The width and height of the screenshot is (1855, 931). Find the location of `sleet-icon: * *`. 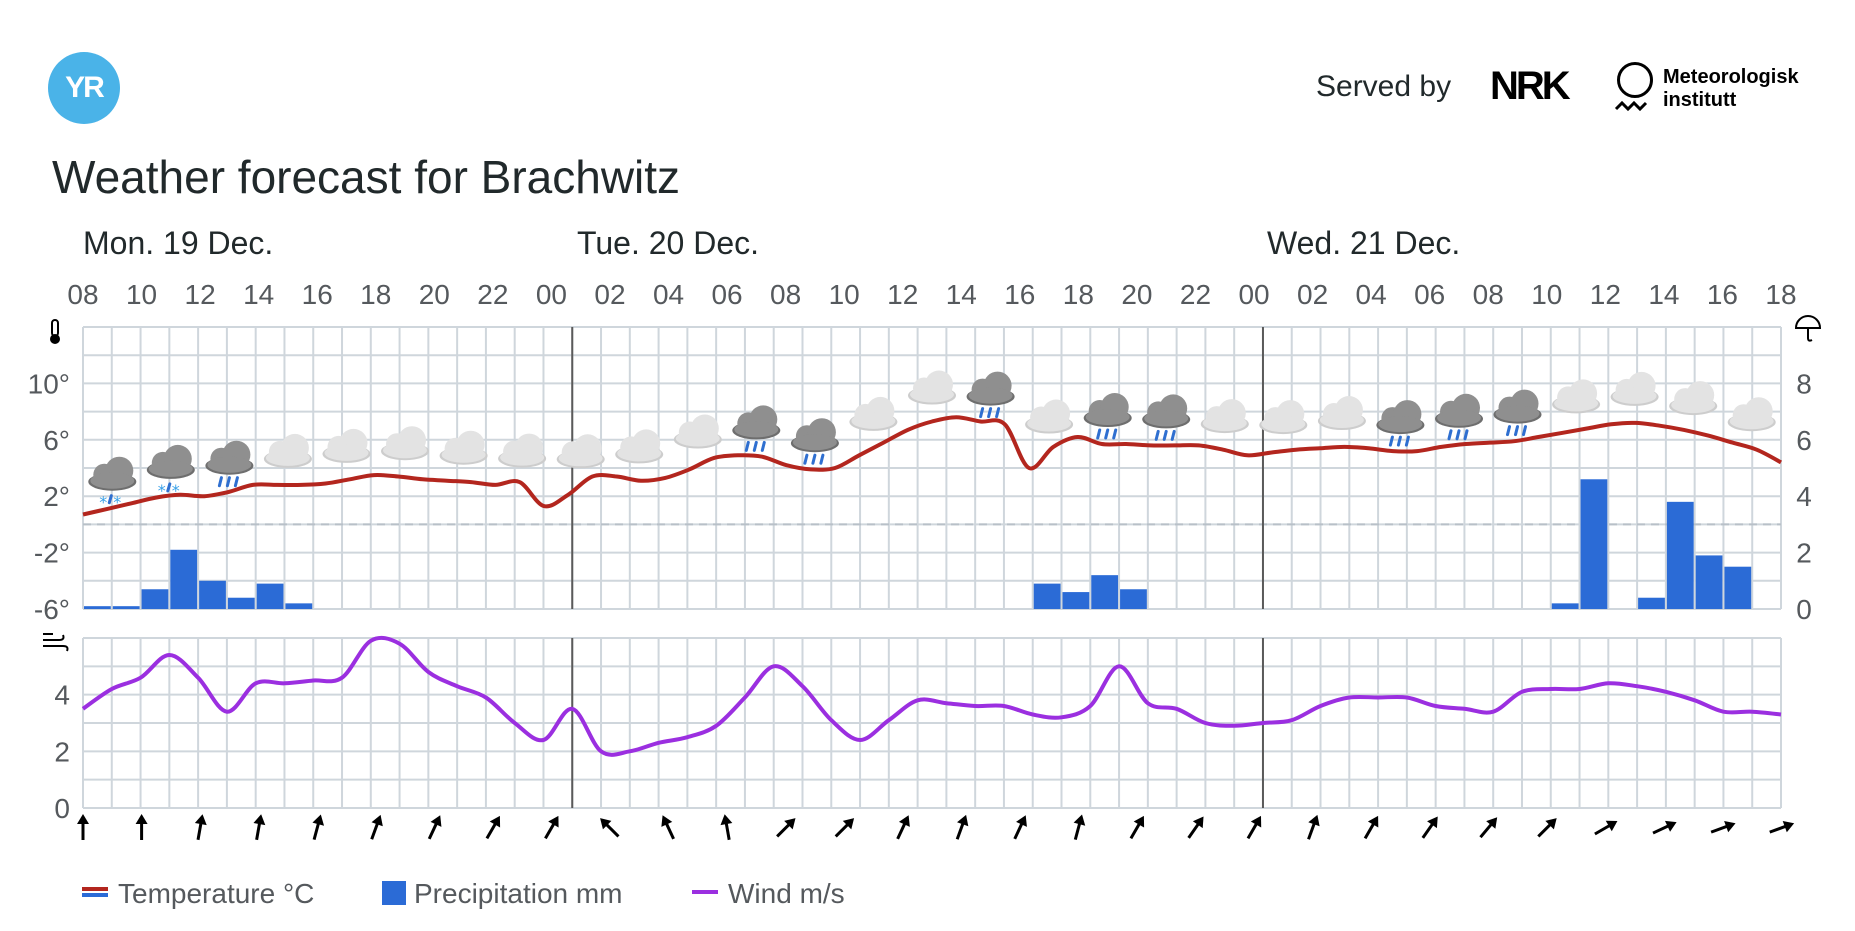

sleet-icon: * * is located at coordinates (170, 472).